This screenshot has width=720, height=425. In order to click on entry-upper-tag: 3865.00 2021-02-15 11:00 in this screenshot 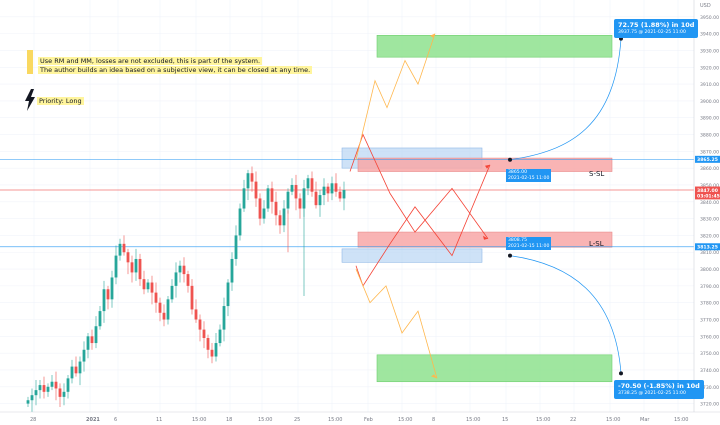, I will do `click(529, 175)`.